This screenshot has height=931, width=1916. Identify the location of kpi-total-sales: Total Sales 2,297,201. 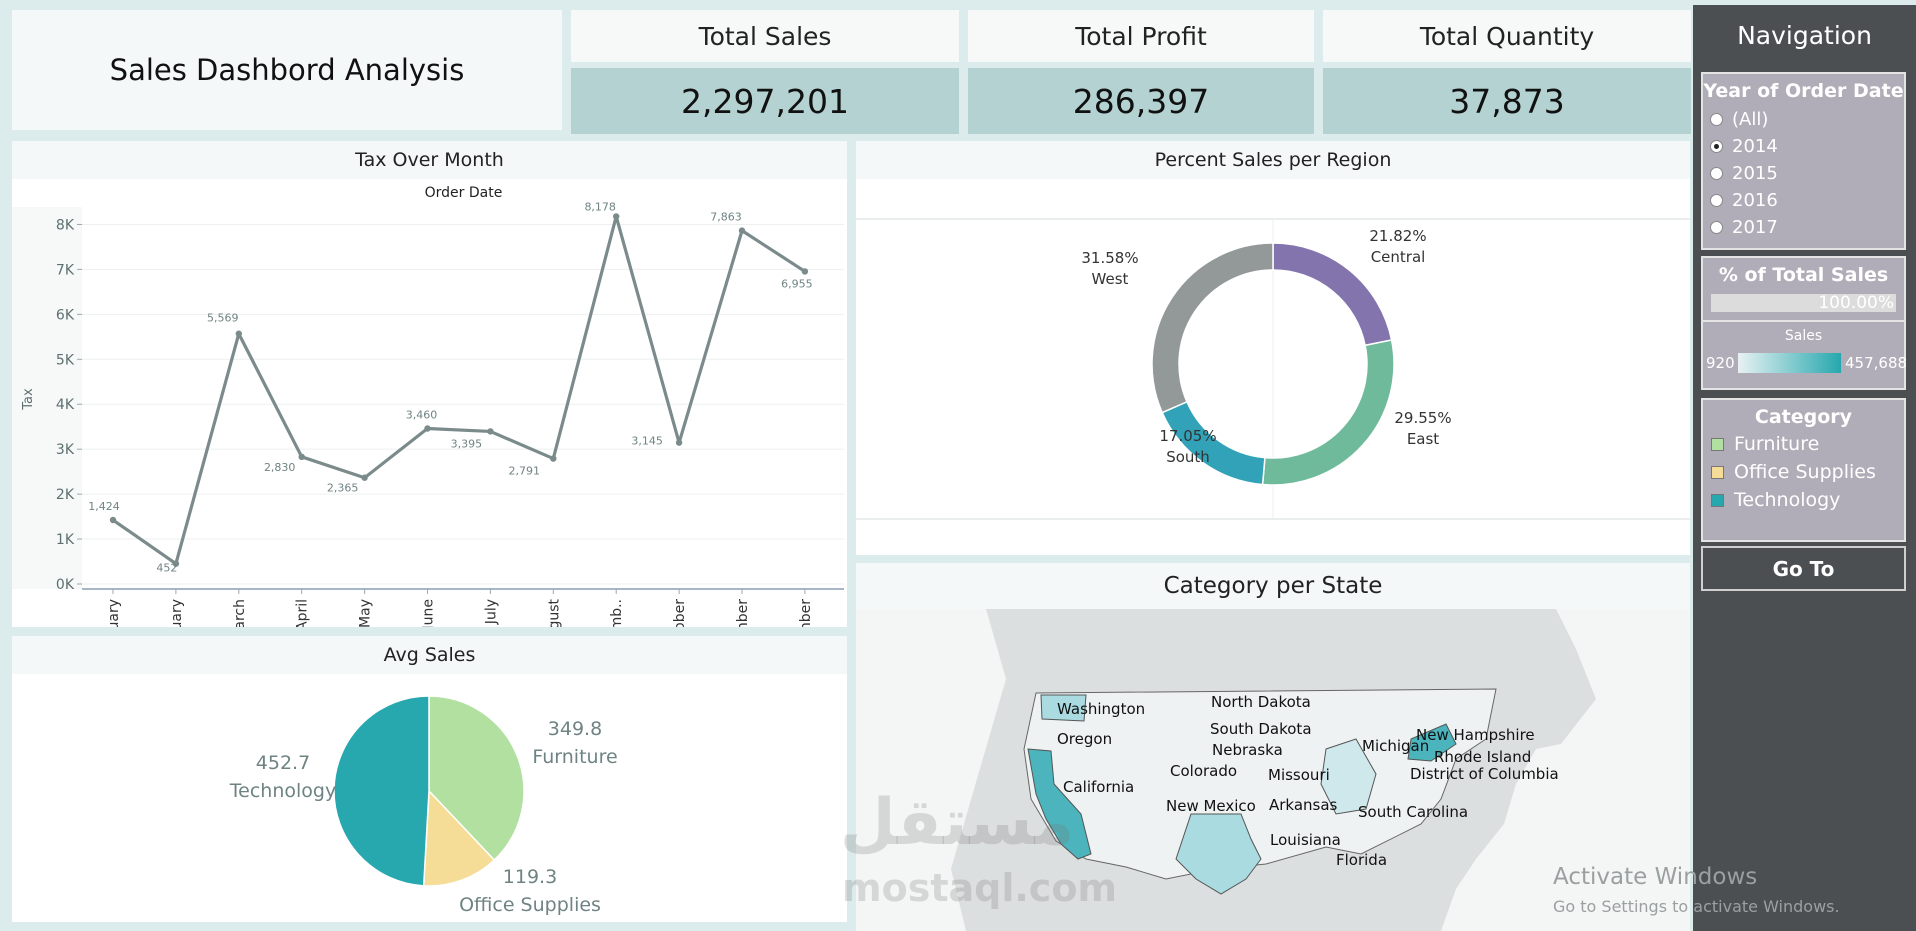
(765, 72).